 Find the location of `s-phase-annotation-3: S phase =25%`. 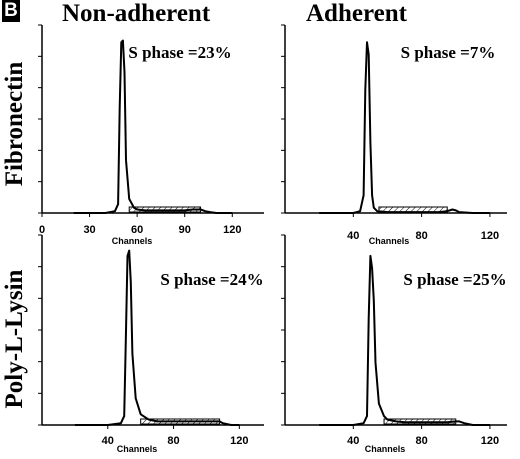

s-phase-annotation-3: S phase =25% is located at coordinates (454, 279).